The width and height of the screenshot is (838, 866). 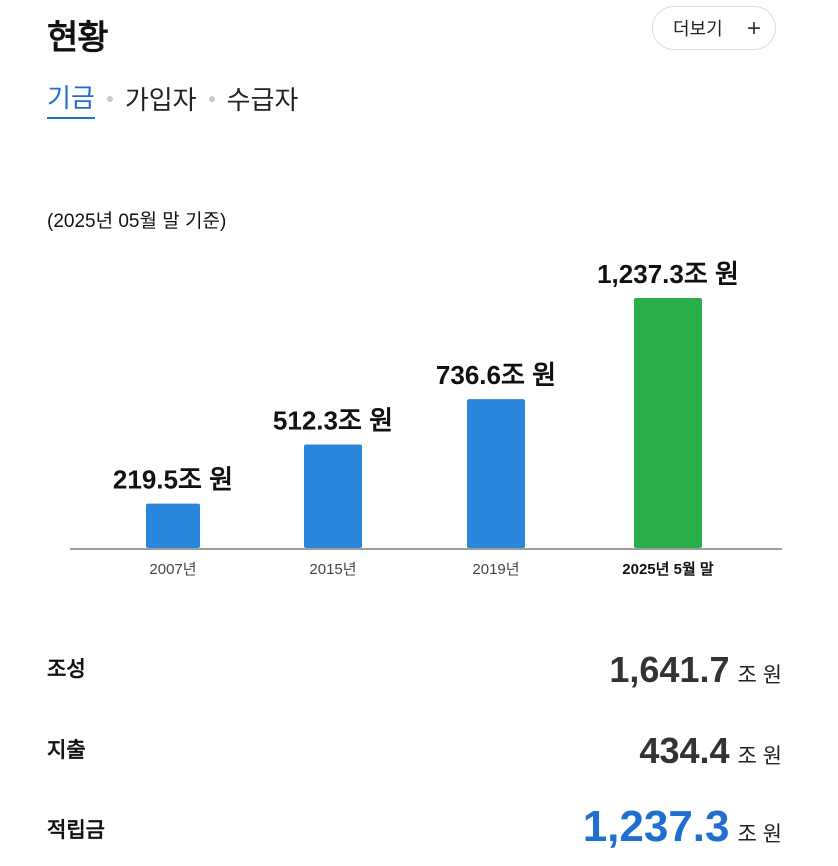 What do you see at coordinates (66, 750) in the screenshot?
I see `stat-label: 지출` at bounding box center [66, 750].